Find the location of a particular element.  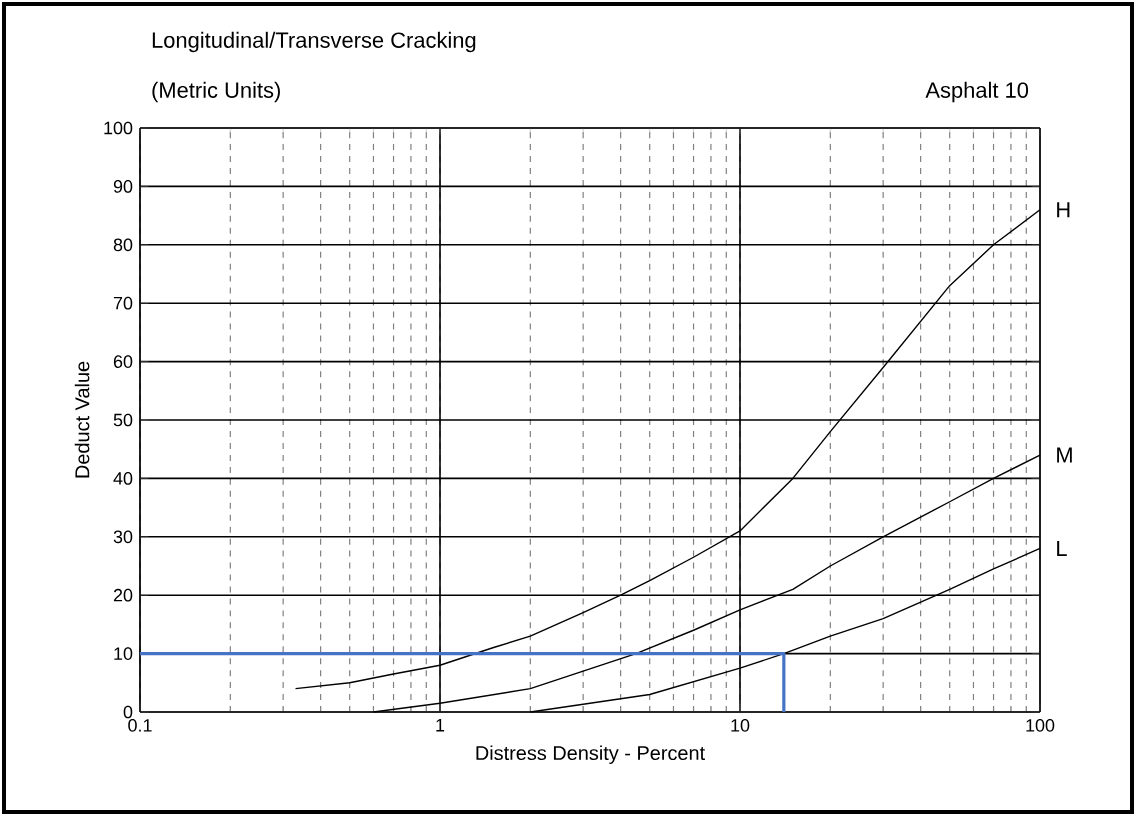

y-tick-label: 90 is located at coordinates (123, 186).